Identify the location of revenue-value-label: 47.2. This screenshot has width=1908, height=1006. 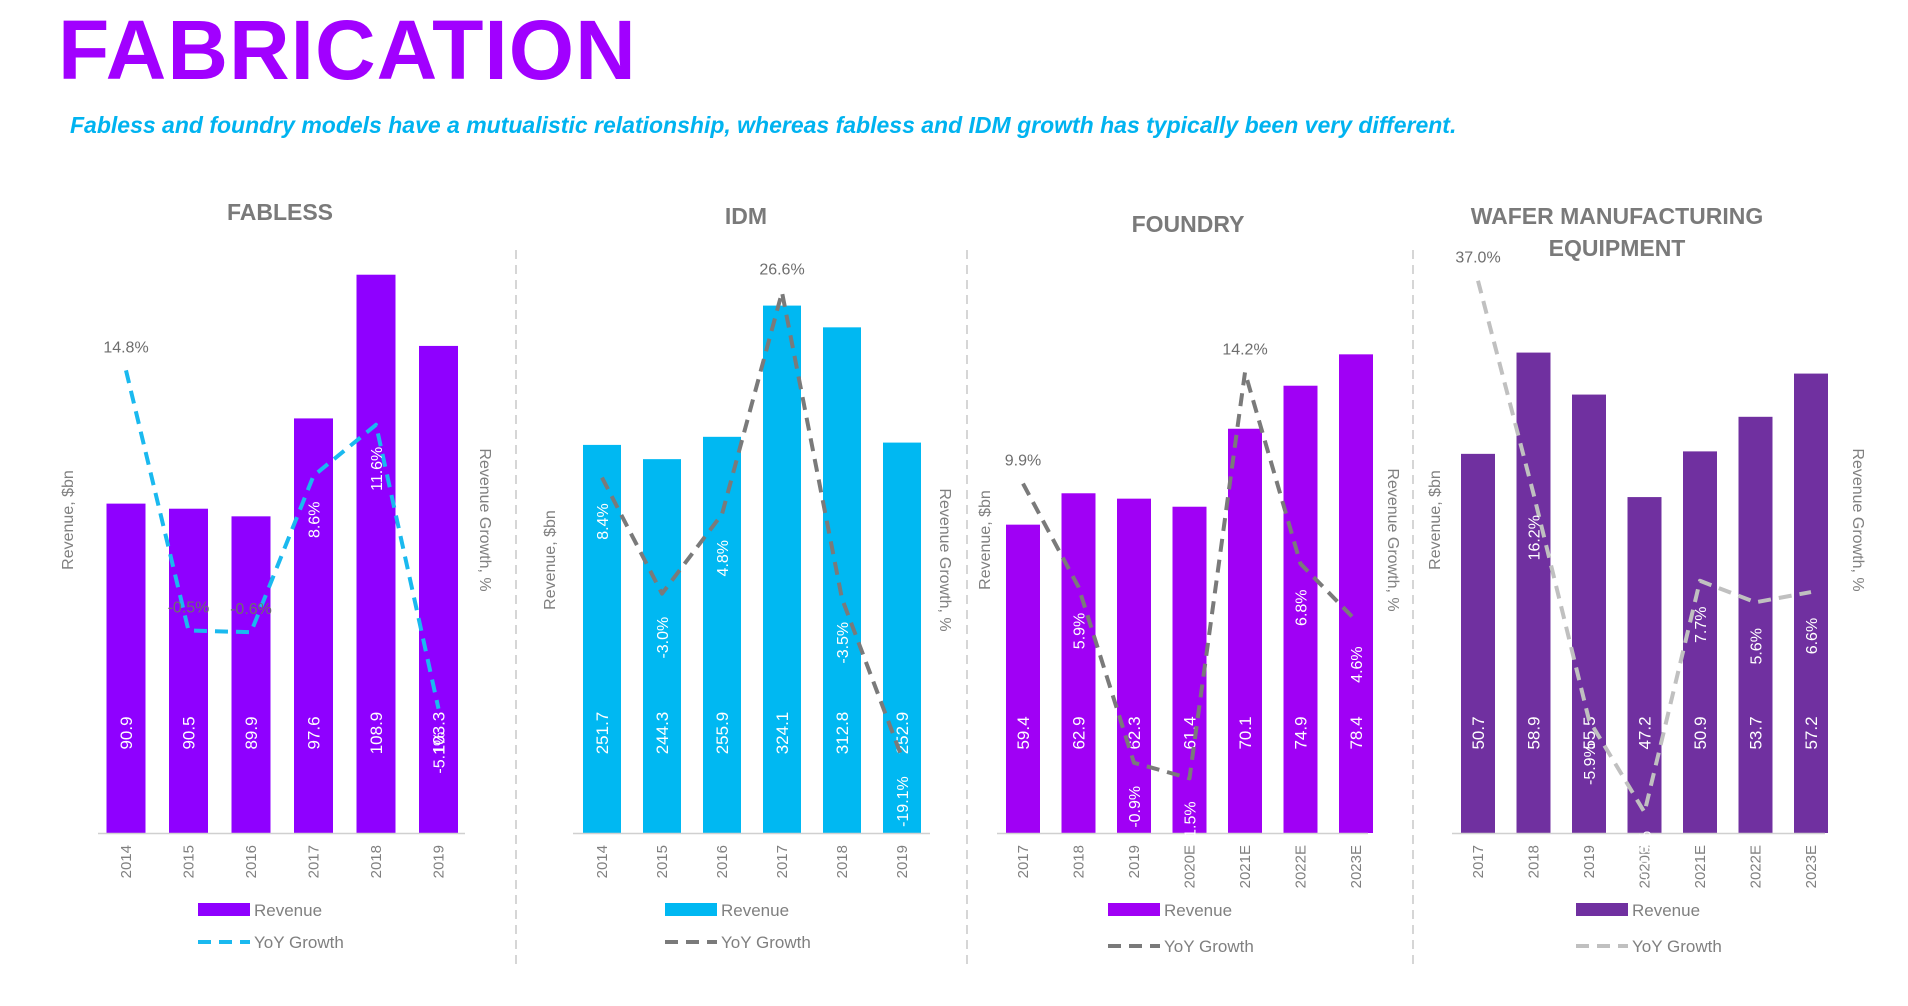
(1645, 732).